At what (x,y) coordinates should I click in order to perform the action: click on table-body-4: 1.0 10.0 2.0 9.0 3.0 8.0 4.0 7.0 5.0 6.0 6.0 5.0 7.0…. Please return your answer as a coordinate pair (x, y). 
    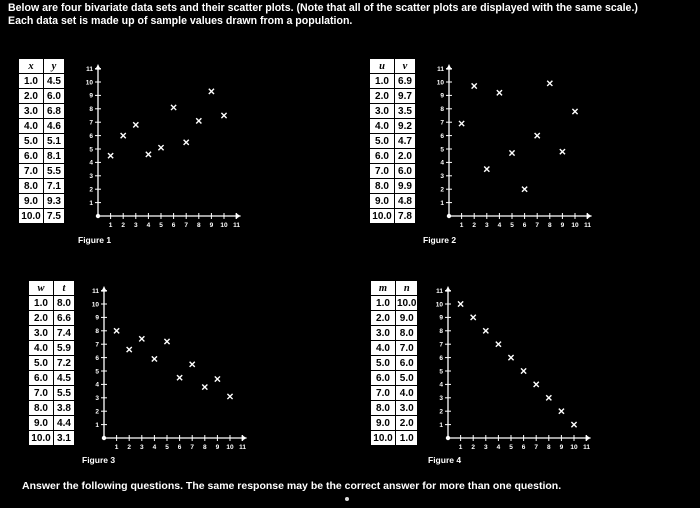
    Looking at the image, I should click on (394, 370).